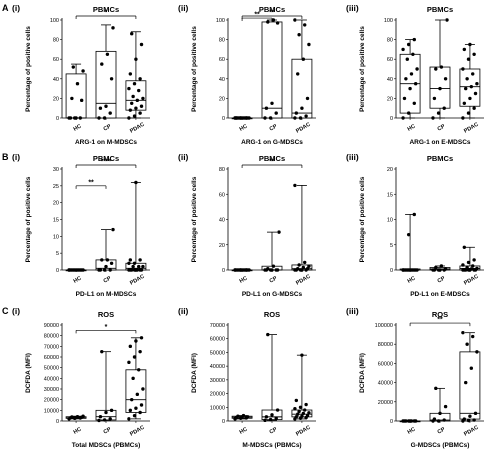  Describe the element at coordinates (222, 195) in the screenshot. I see `y-tick-label: 60` at that location.